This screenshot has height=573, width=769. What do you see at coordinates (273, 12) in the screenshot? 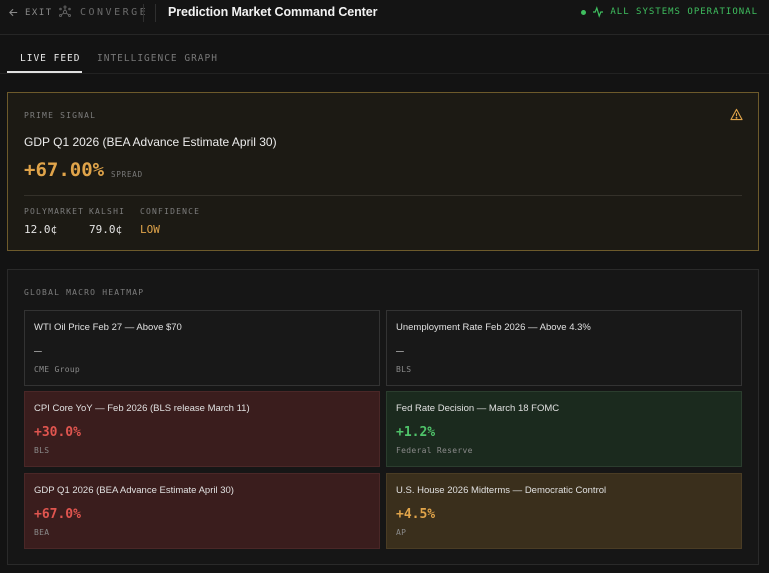
I see `page-title: Prediction Market Command Center` at bounding box center [273, 12].